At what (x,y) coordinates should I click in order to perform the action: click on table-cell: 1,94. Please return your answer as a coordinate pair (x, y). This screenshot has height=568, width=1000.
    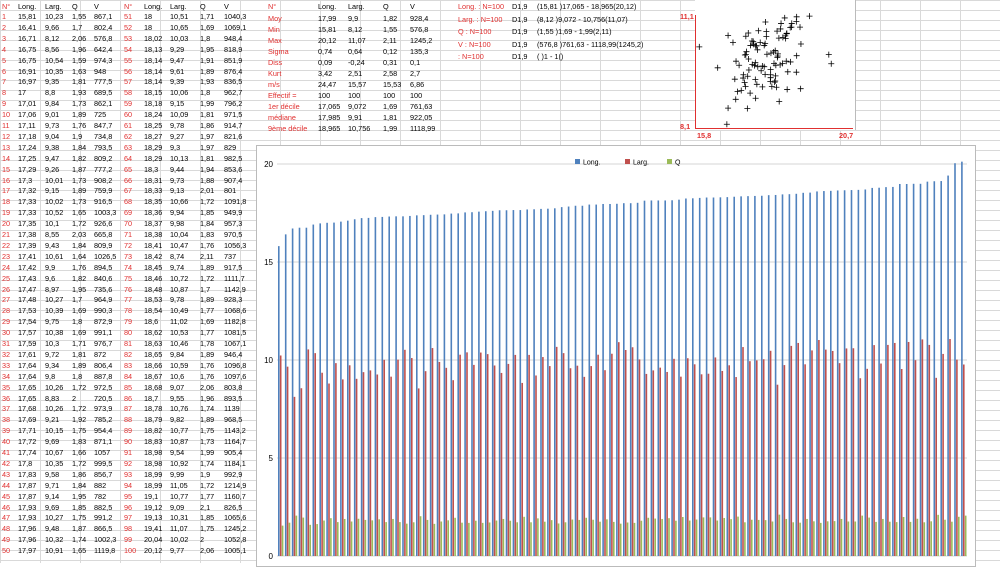
    Looking at the image, I should click on (207, 169).